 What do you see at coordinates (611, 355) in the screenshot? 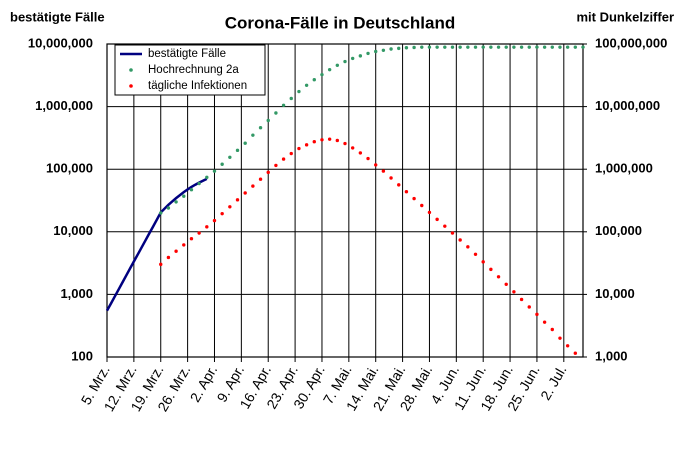
I see `y2-tick-label: 1,000` at bounding box center [611, 355].